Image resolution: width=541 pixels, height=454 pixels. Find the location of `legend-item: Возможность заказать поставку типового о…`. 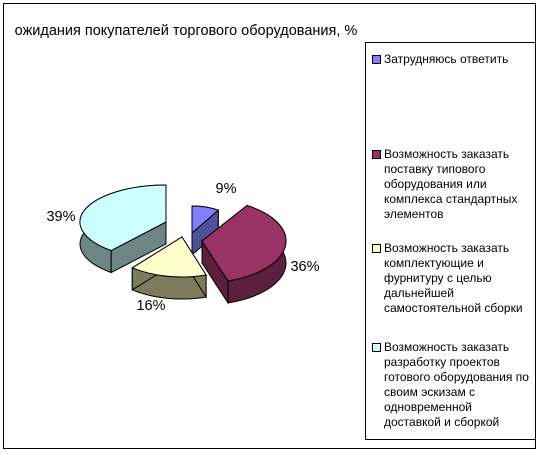

legend-item: Возможность заказать поставку типового о… is located at coordinates (452, 184).